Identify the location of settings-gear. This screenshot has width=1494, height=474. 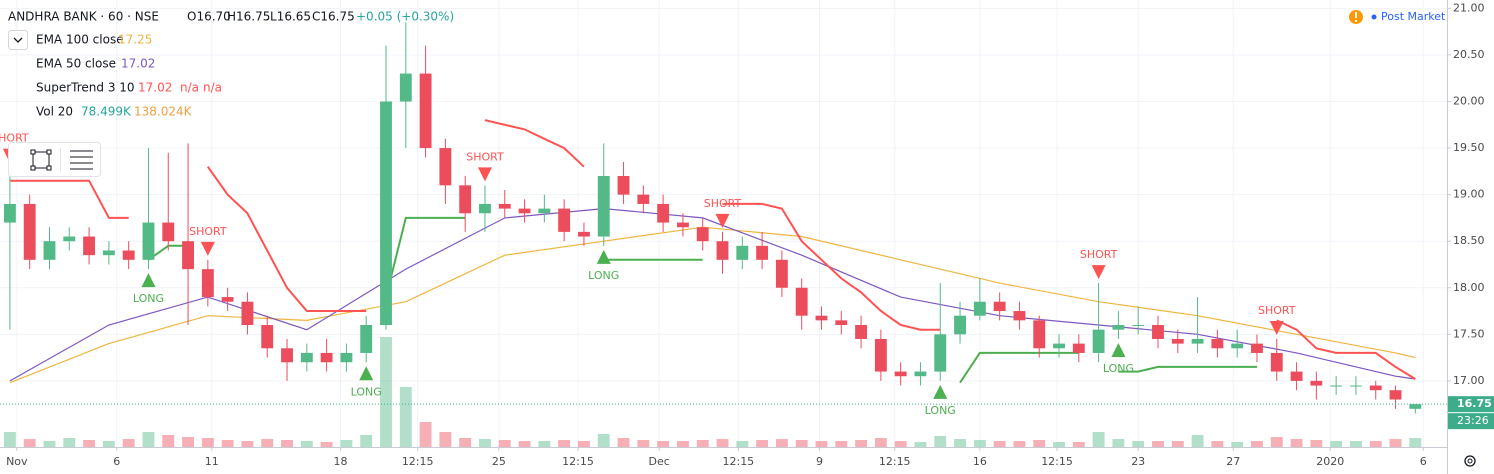
(1470, 461).